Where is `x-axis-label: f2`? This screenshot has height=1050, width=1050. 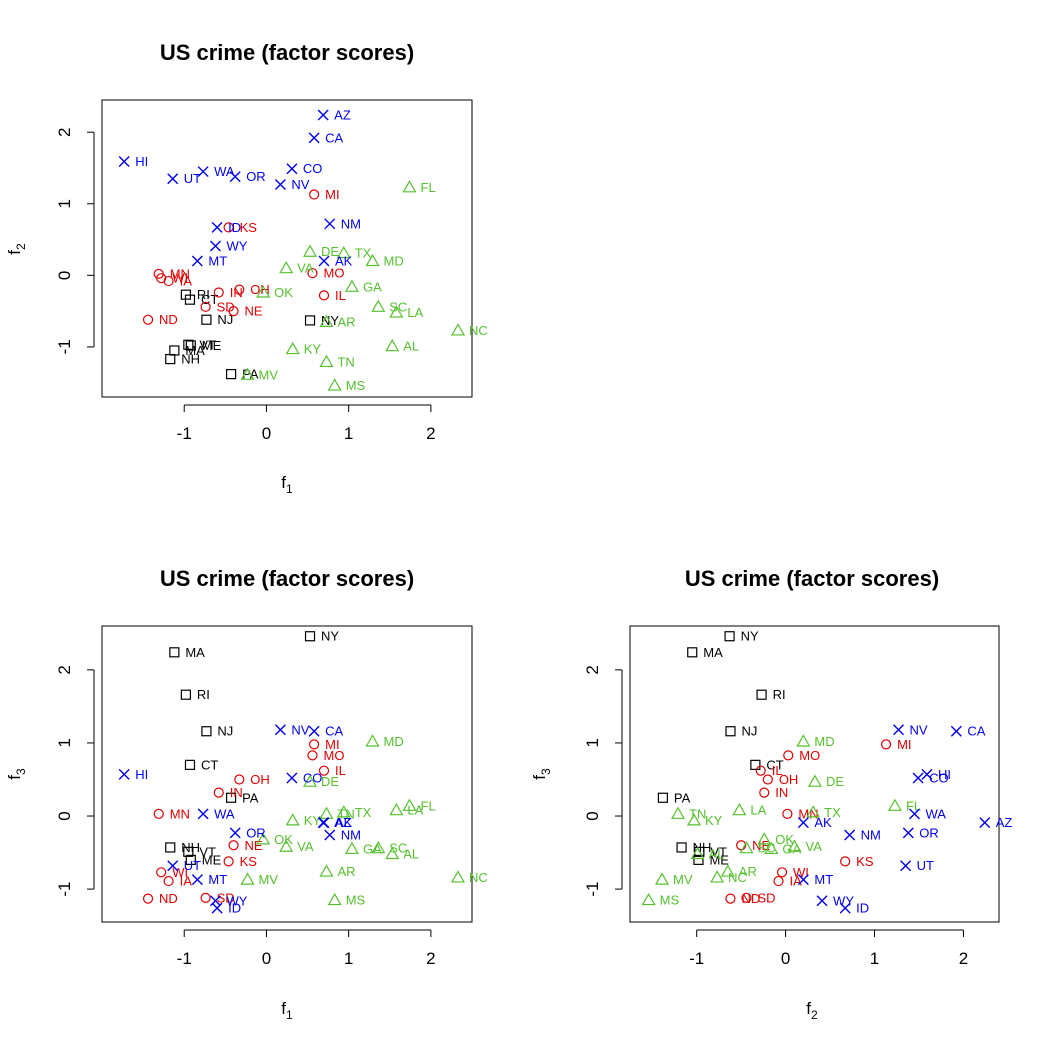
x-axis-label: f2 is located at coordinates (812, 1010).